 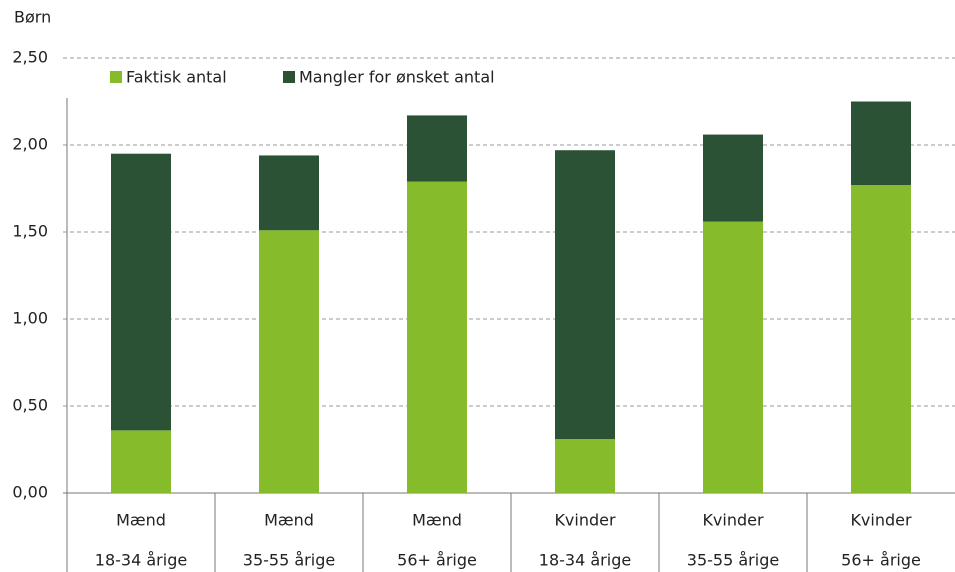 What do you see at coordinates (176, 77) in the screenshot?
I see `legend-label: Faktisk antal` at bounding box center [176, 77].